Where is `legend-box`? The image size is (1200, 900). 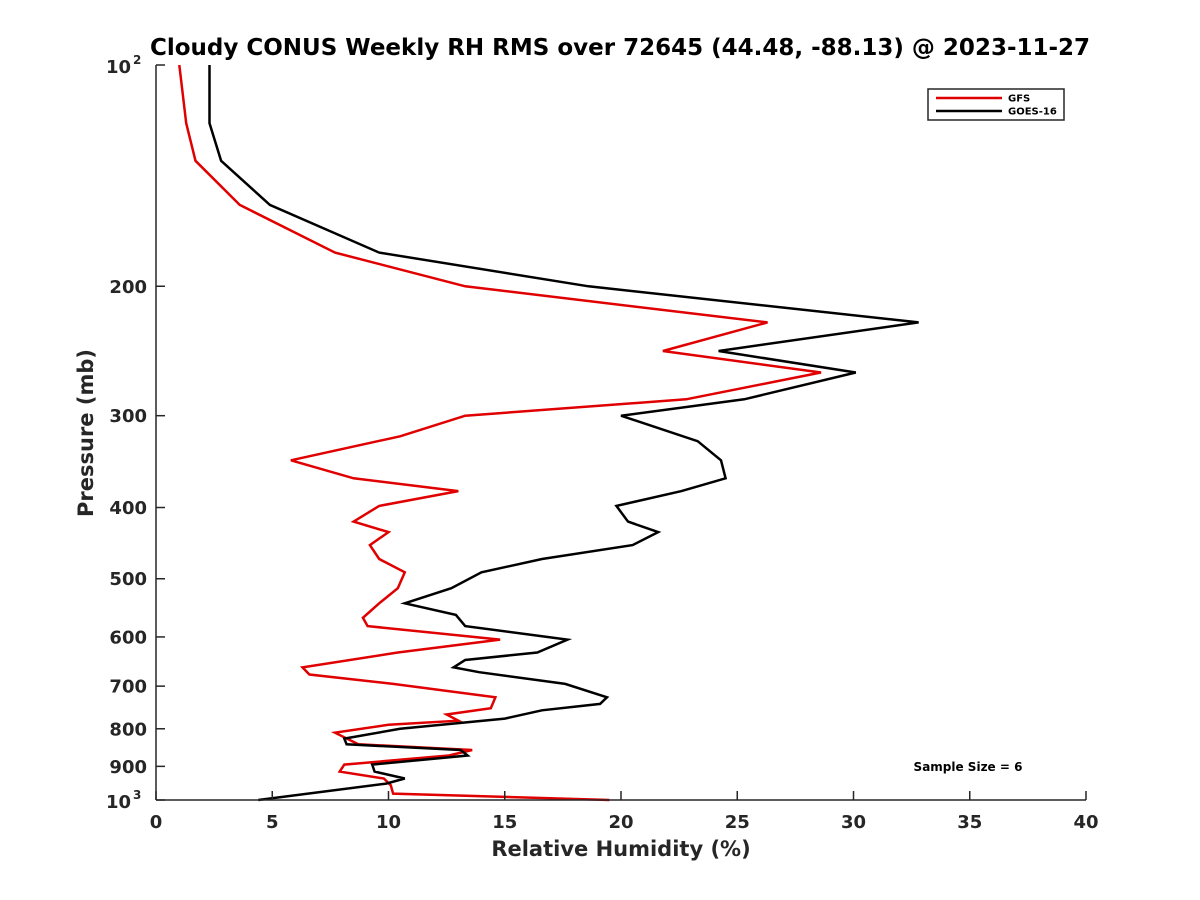
legend-box is located at coordinates (996, 104).